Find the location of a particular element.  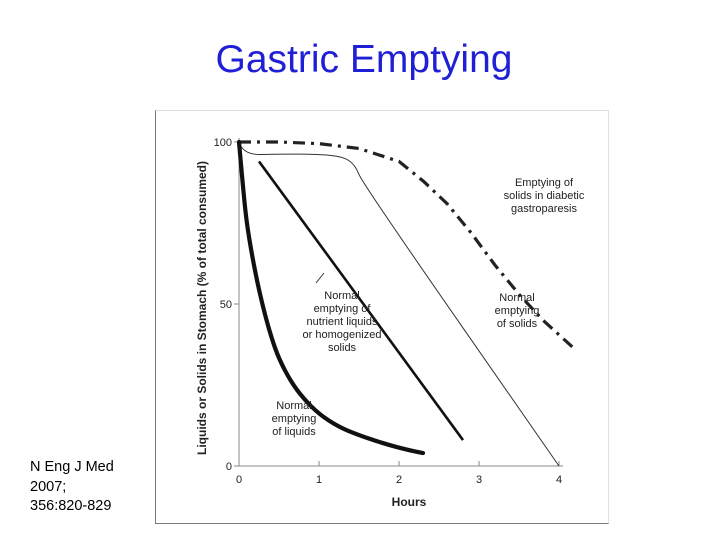

citation-year: 2007; is located at coordinates (48, 486).